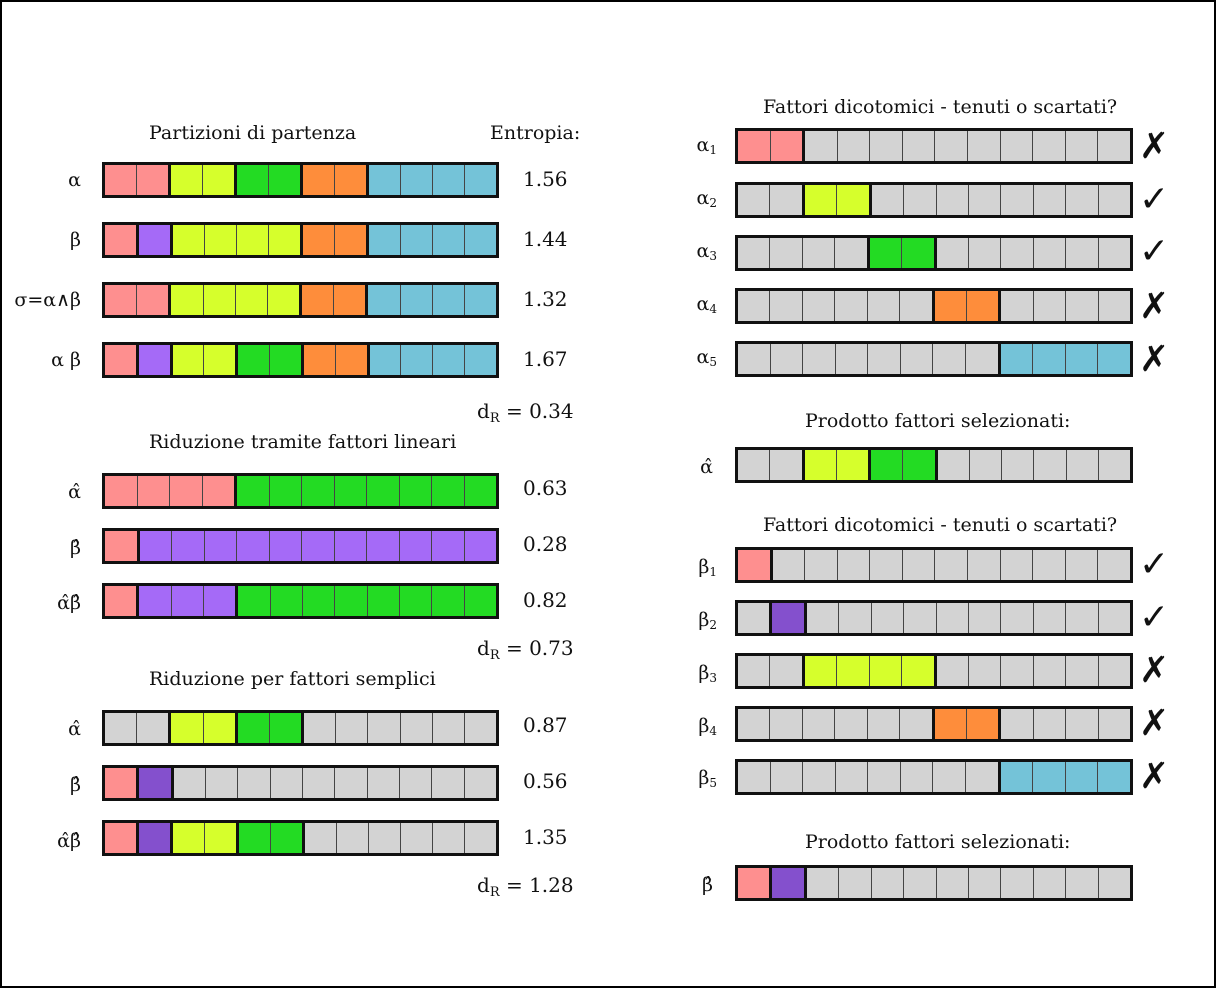  What do you see at coordinates (545, 359) in the screenshot?
I see `entropy-value: 1.67` at bounding box center [545, 359].